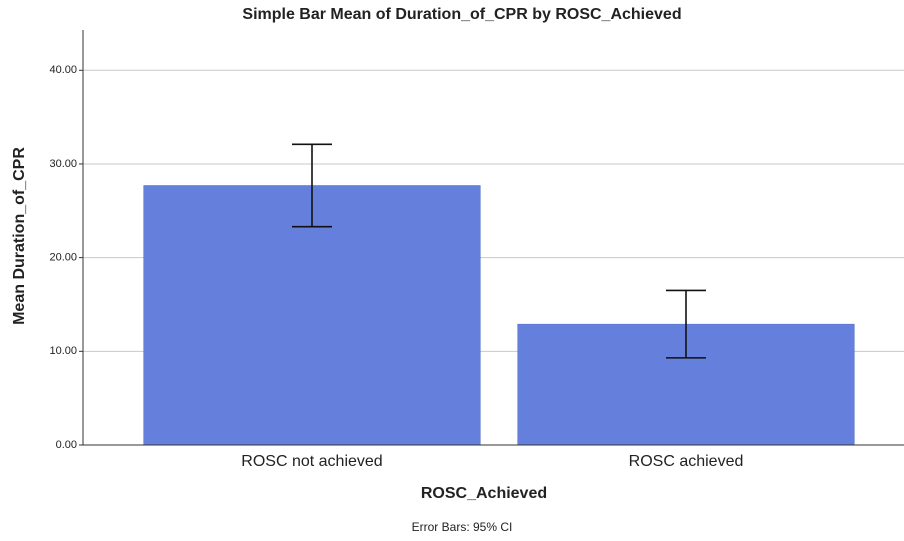 Image resolution: width=904 pixels, height=541 pixels. What do you see at coordinates (66, 445) in the screenshot?
I see `y-tick-label: 0.00` at bounding box center [66, 445].